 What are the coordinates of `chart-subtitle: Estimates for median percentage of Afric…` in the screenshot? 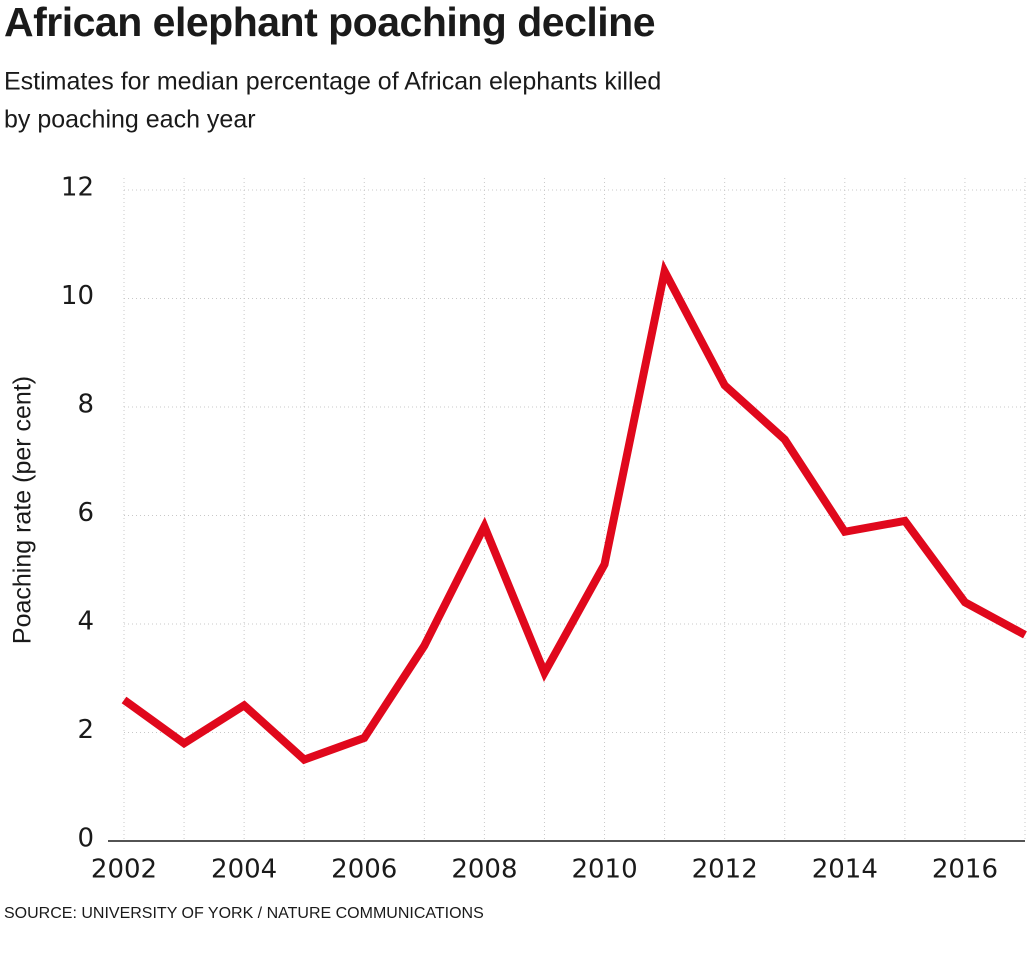 It's located at (332, 82).